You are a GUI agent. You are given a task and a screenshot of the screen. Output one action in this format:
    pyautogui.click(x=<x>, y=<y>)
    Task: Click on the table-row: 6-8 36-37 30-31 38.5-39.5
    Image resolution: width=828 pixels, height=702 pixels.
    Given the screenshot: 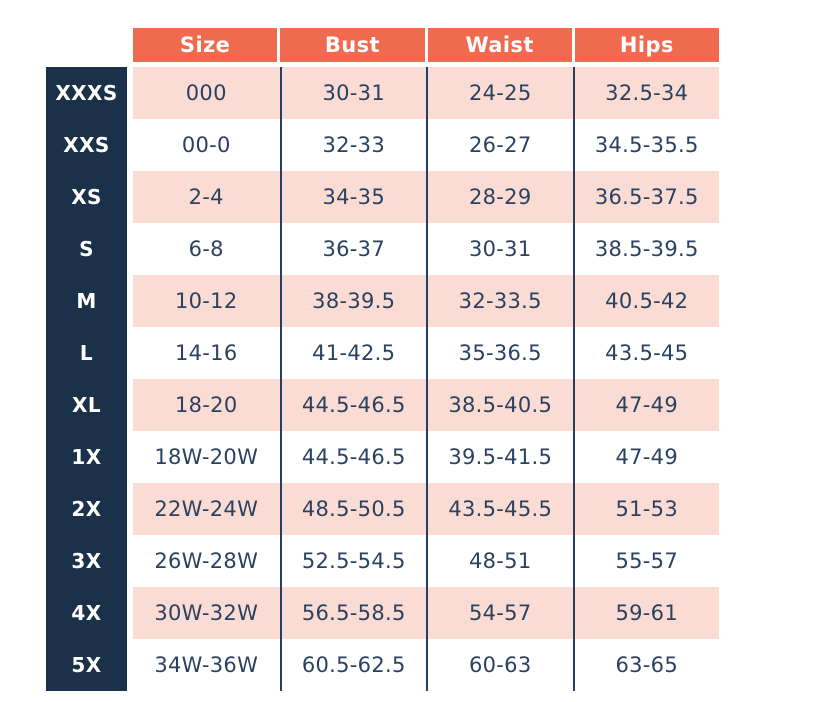 What is the action you would take?
    pyautogui.click(x=426, y=249)
    